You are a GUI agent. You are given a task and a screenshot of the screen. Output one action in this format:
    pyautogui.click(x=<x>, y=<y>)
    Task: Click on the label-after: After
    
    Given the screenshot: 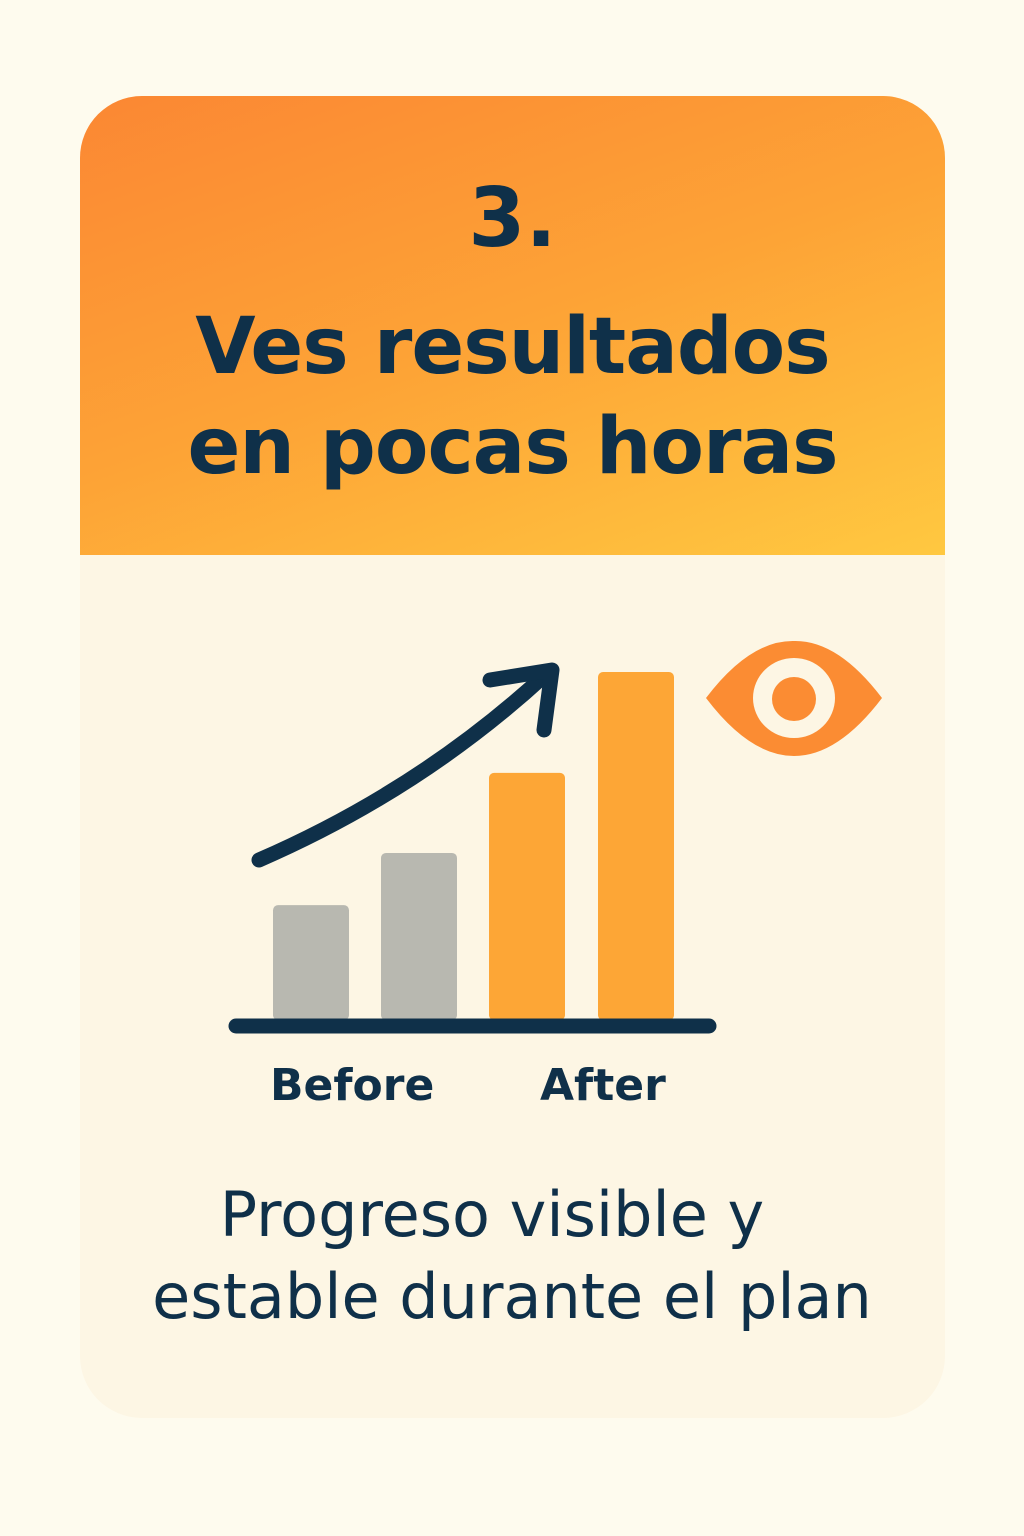 What is the action you would take?
    pyautogui.click(x=603, y=1085)
    